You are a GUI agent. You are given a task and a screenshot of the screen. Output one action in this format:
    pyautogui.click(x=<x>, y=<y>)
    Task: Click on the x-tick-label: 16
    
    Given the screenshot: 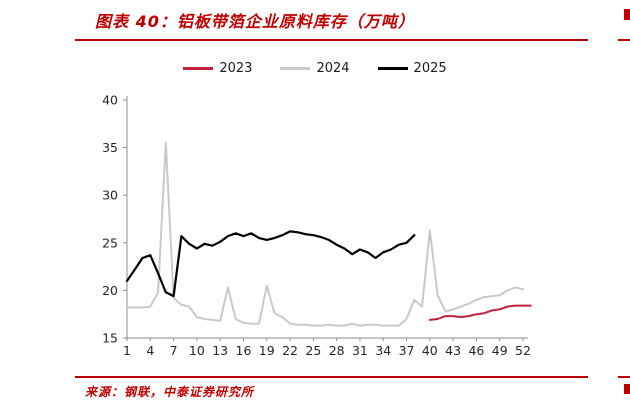 What is the action you would take?
    pyautogui.click(x=244, y=350)
    